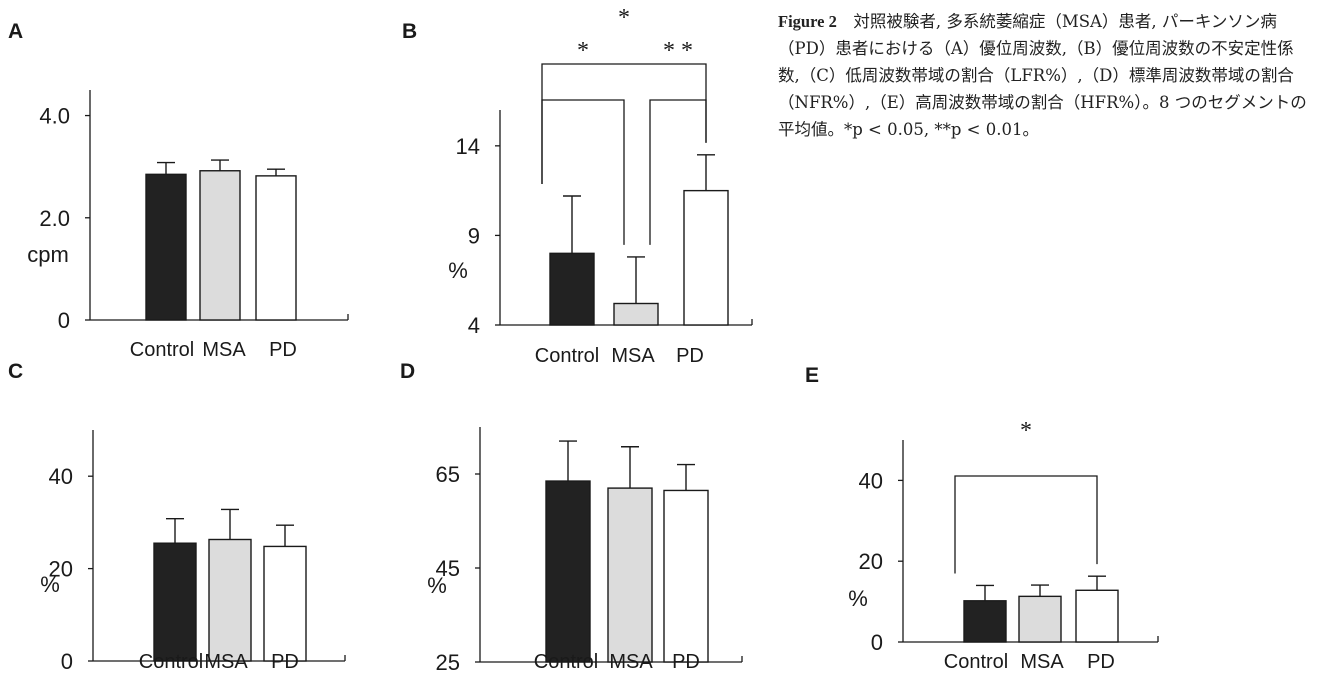 The height and width of the screenshot is (684, 1323). Describe the element at coordinates (283, 350) in the screenshot. I see `category-label-pd-a: PD` at that location.